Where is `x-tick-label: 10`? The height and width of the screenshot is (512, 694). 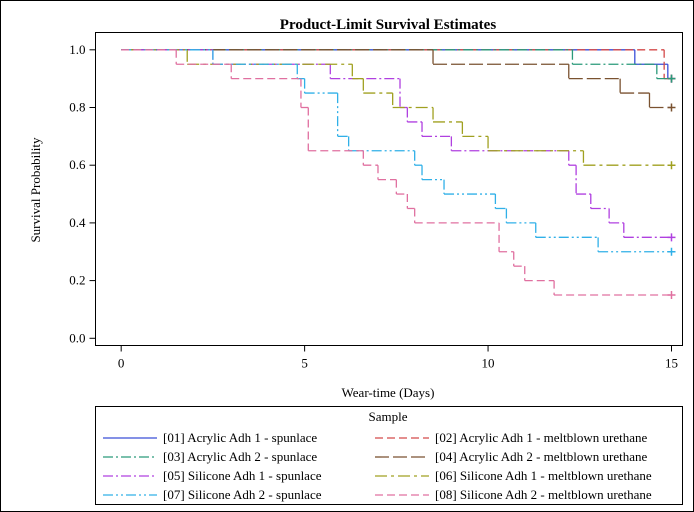
x-tick-label: 10 is located at coordinates (488, 363).